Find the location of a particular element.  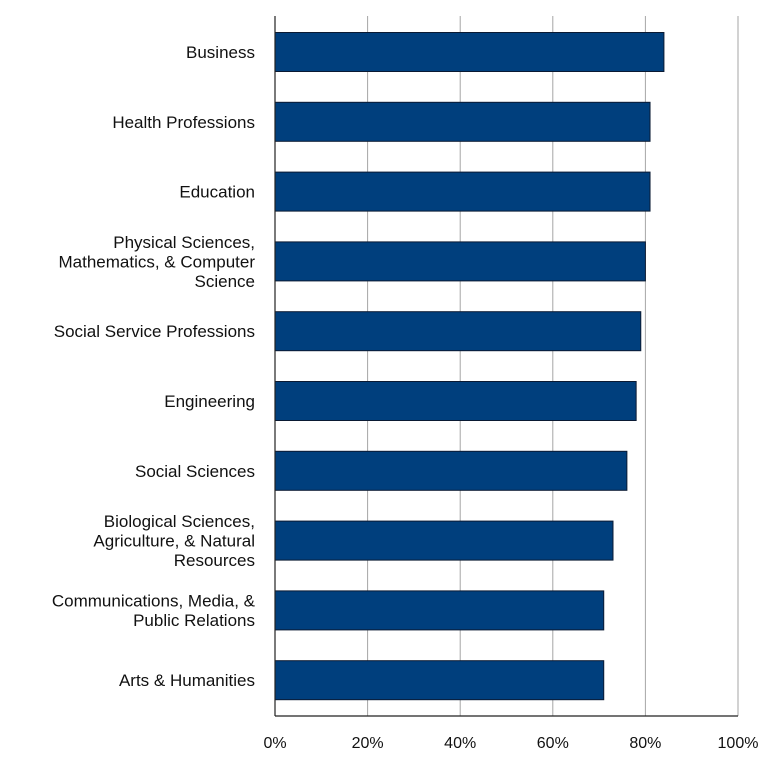

x-tick-label: 80% is located at coordinates (645, 743).